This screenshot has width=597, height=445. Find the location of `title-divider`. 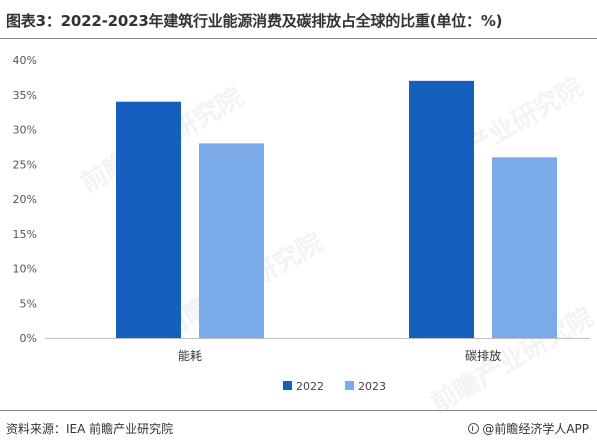

title-divider is located at coordinates (298, 38).